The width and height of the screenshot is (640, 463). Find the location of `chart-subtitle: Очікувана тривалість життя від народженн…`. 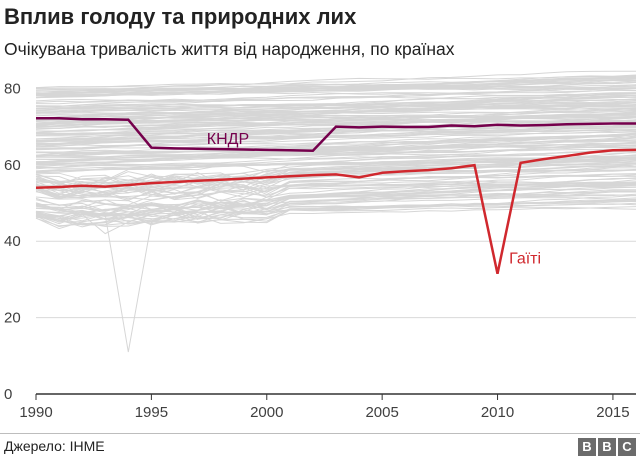

chart-subtitle: Очікувана тривалість життя від народженн… is located at coordinates (229, 49).